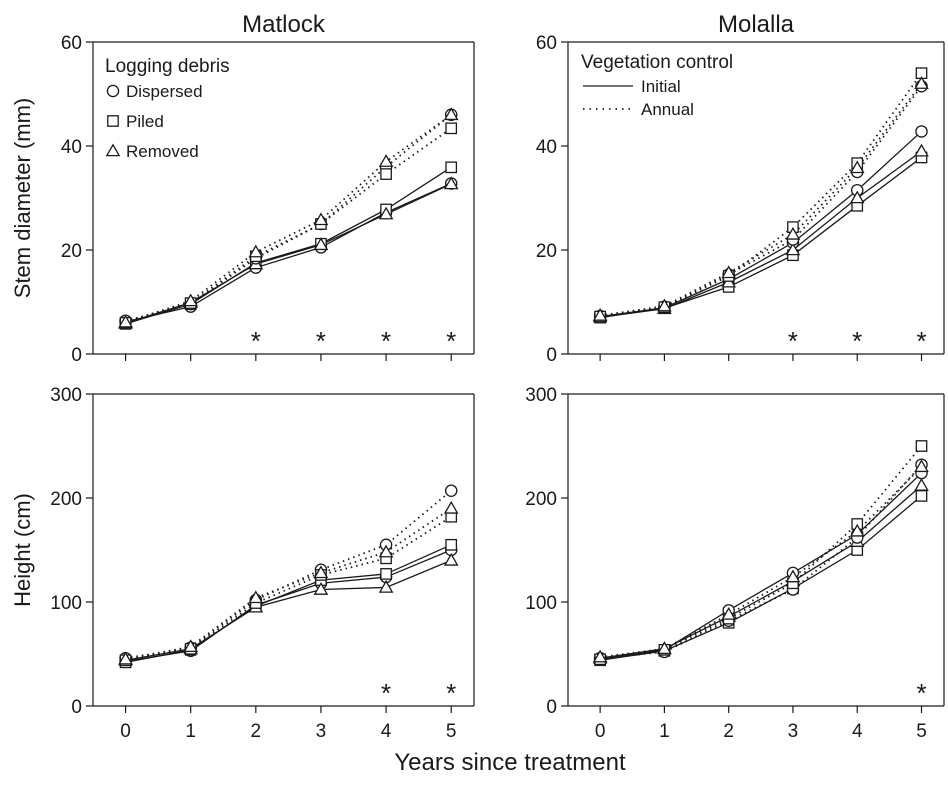 Image resolution: width=948 pixels, height=785 pixels. What do you see at coordinates (667, 109) in the screenshot?
I see `legend-item-annual: Annual` at bounding box center [667, 109].